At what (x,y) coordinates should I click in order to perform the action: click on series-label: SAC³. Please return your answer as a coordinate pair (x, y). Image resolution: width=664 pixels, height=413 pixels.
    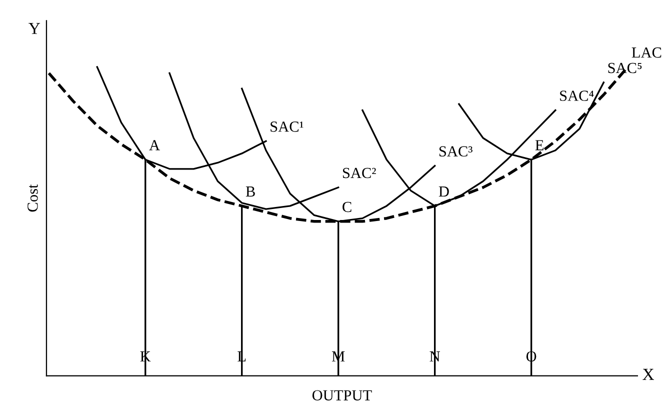
    Looking at the image, I should click on (455, 151).